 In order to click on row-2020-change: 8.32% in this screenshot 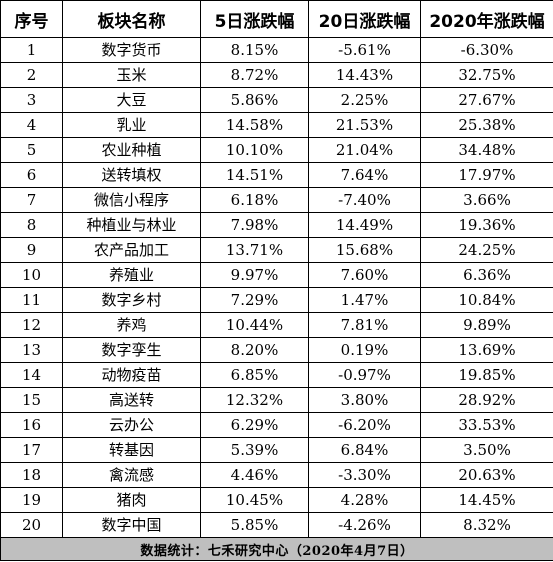, I will do `click(486, 525)`.